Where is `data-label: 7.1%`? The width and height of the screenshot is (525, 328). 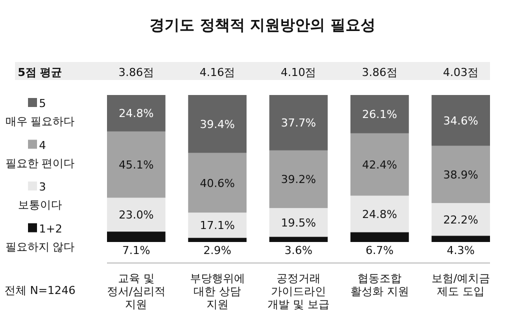
data-label: 7.1% is located at coordinates (136, 250).